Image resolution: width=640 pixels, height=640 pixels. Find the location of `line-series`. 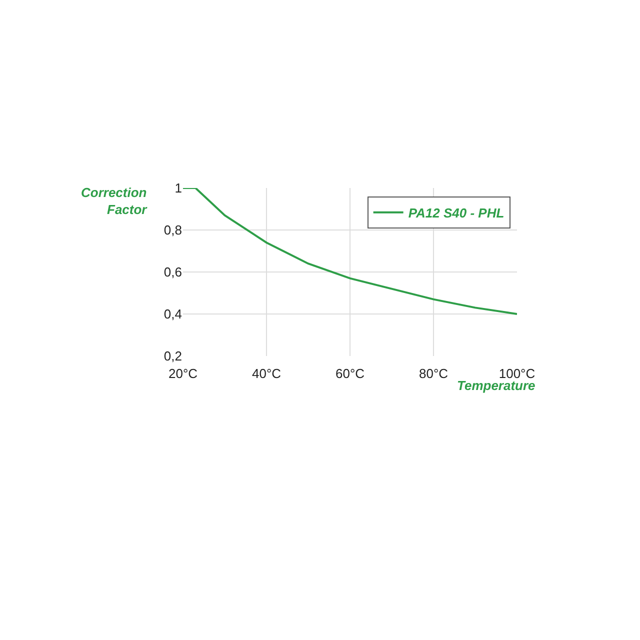

line-series is located at coordinates (350, 251).